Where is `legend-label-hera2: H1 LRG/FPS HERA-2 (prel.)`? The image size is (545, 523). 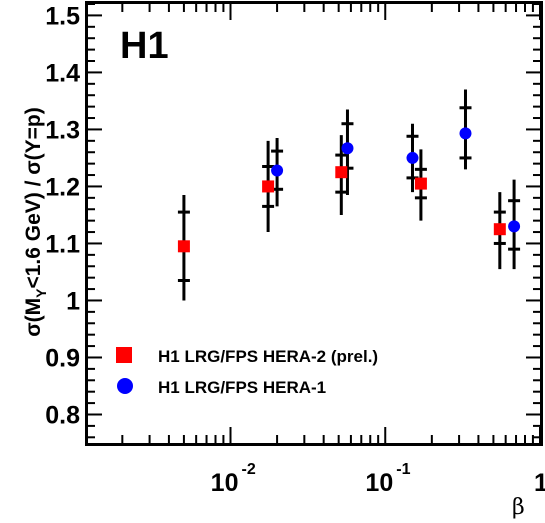 legend-label-hera2: H1 LRG/FPS HERA-2 (prel.) is located at coordinates (268, 356).